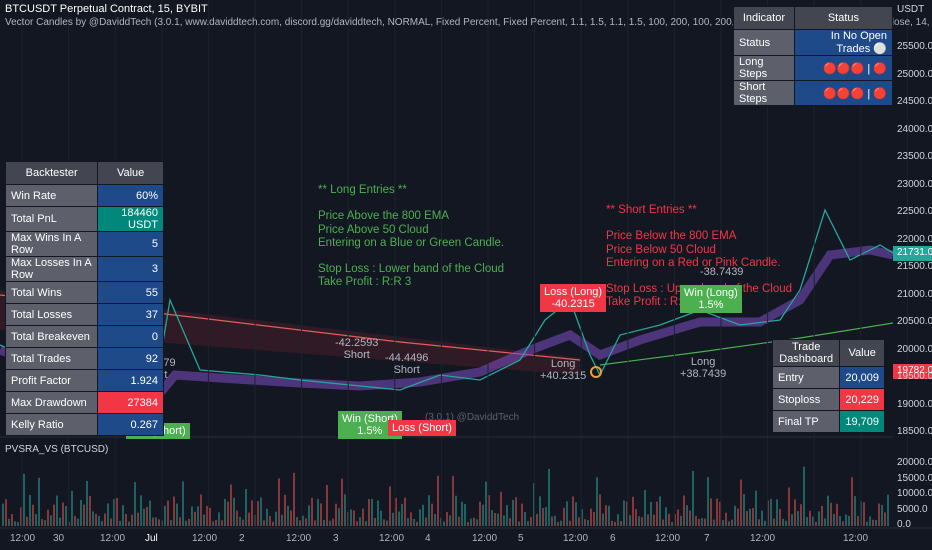 Image resolution: width=932 pixels, height=550 pixels. Describe the element at coordinates (573, 298) in the screenshot. I see `trade-box: Loss (Long) -40.2315` at that location.